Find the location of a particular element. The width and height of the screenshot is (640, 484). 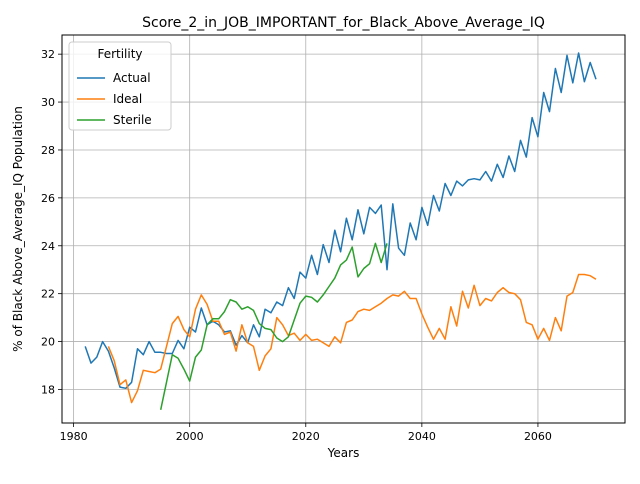

series-line-sterile is located at coordinates (273, 326).